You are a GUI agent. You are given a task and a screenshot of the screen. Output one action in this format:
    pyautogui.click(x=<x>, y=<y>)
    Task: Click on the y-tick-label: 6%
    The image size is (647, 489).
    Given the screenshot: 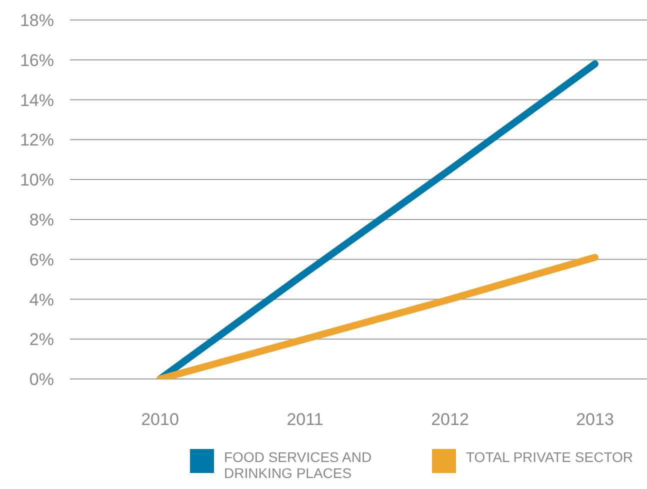 What is the action you would take?
    pyautogui.click(x=41, y=260)
    